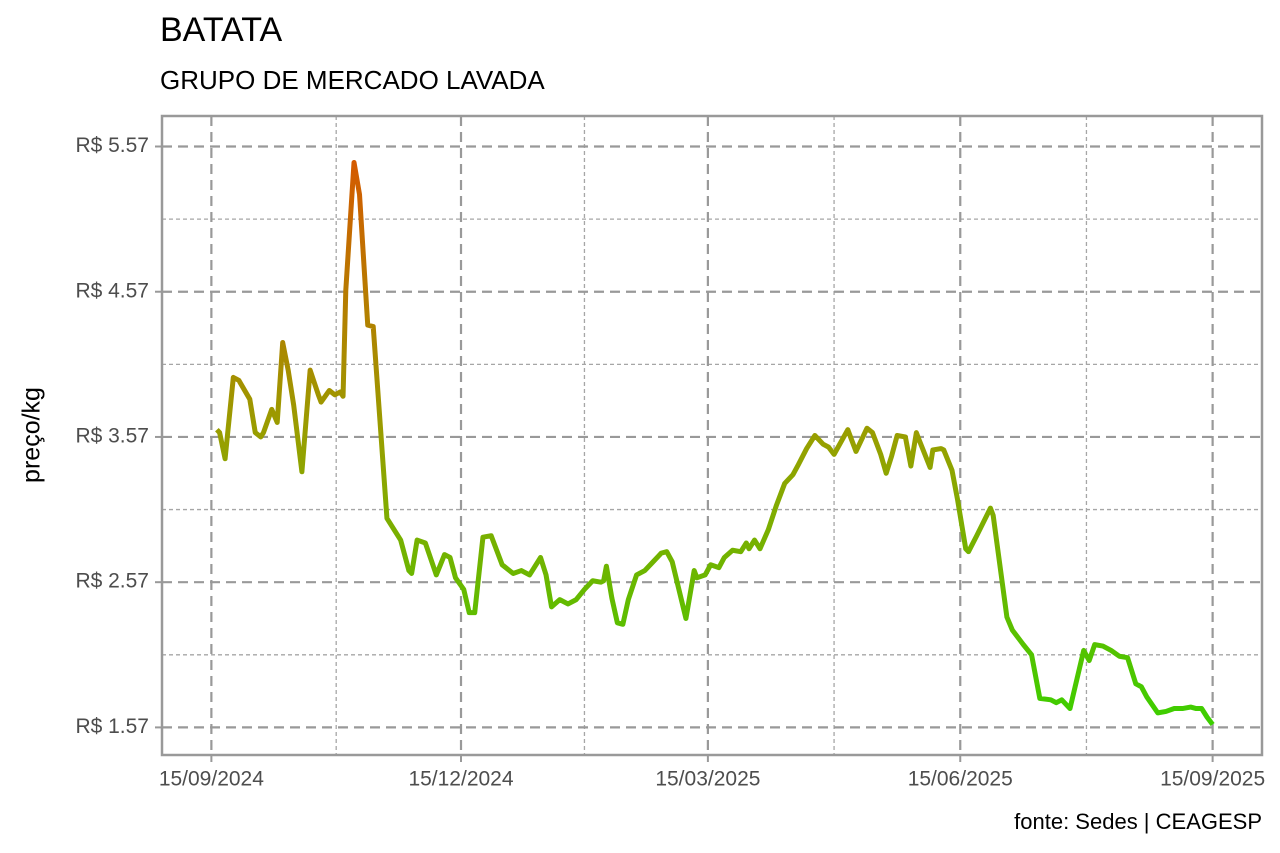 The width and height of the screenshot is (1280, 853). Describe the element at coordinates (112, 145) in the screenshot. I see `y-tick-label: R$ 5.57` at that location.